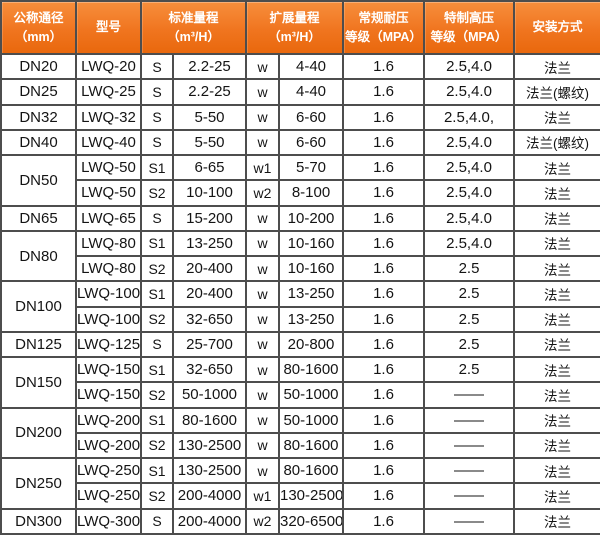 Image resolution: width=600 pixels, height=535 pixels. What do you see at coordinates (300, 521) in the screenshot?
I see `table-row: DN300 LWQ-300 S 200-4000 w2 320-6500 1.6 —— 法兰` at bounding box center [300, 521].